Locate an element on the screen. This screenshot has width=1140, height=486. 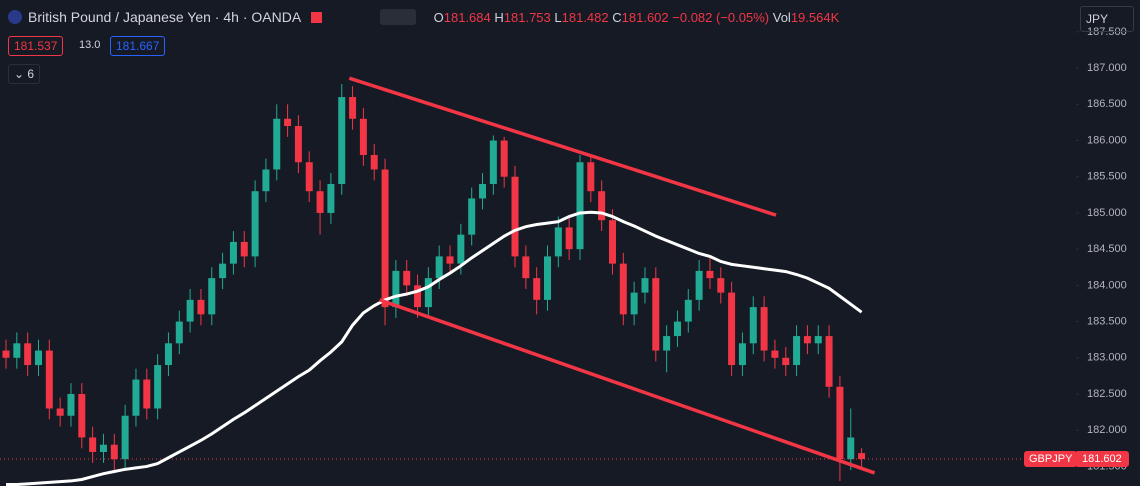
y-tick-label: 185.500 is located at coordinates (1107, 177).